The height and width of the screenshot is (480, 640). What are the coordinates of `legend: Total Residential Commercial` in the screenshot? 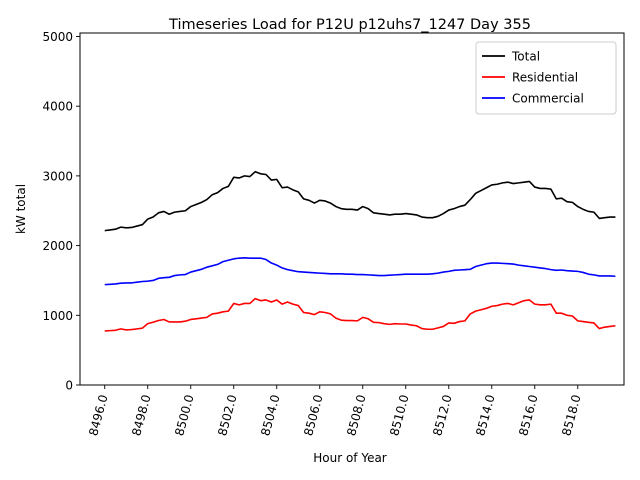 It's located at (546, 78).